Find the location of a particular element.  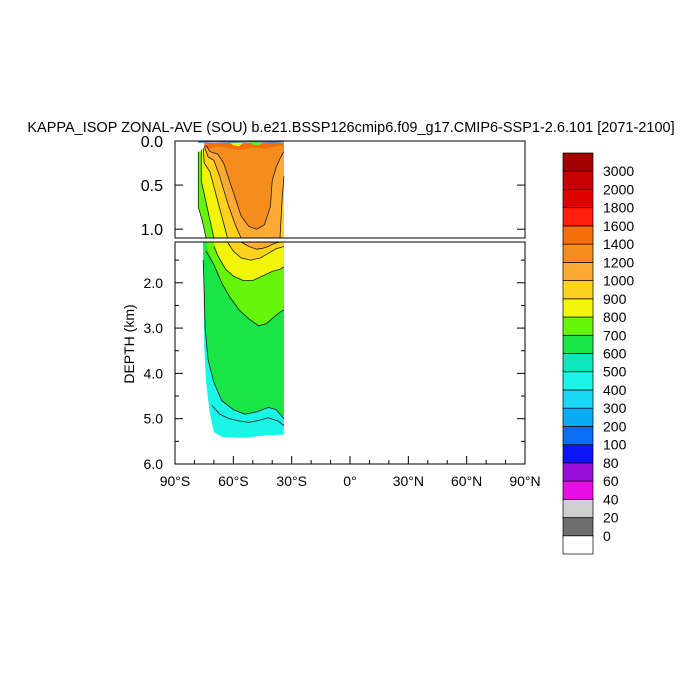

region-yellow-core-lower is located at coordinates (255, 251).